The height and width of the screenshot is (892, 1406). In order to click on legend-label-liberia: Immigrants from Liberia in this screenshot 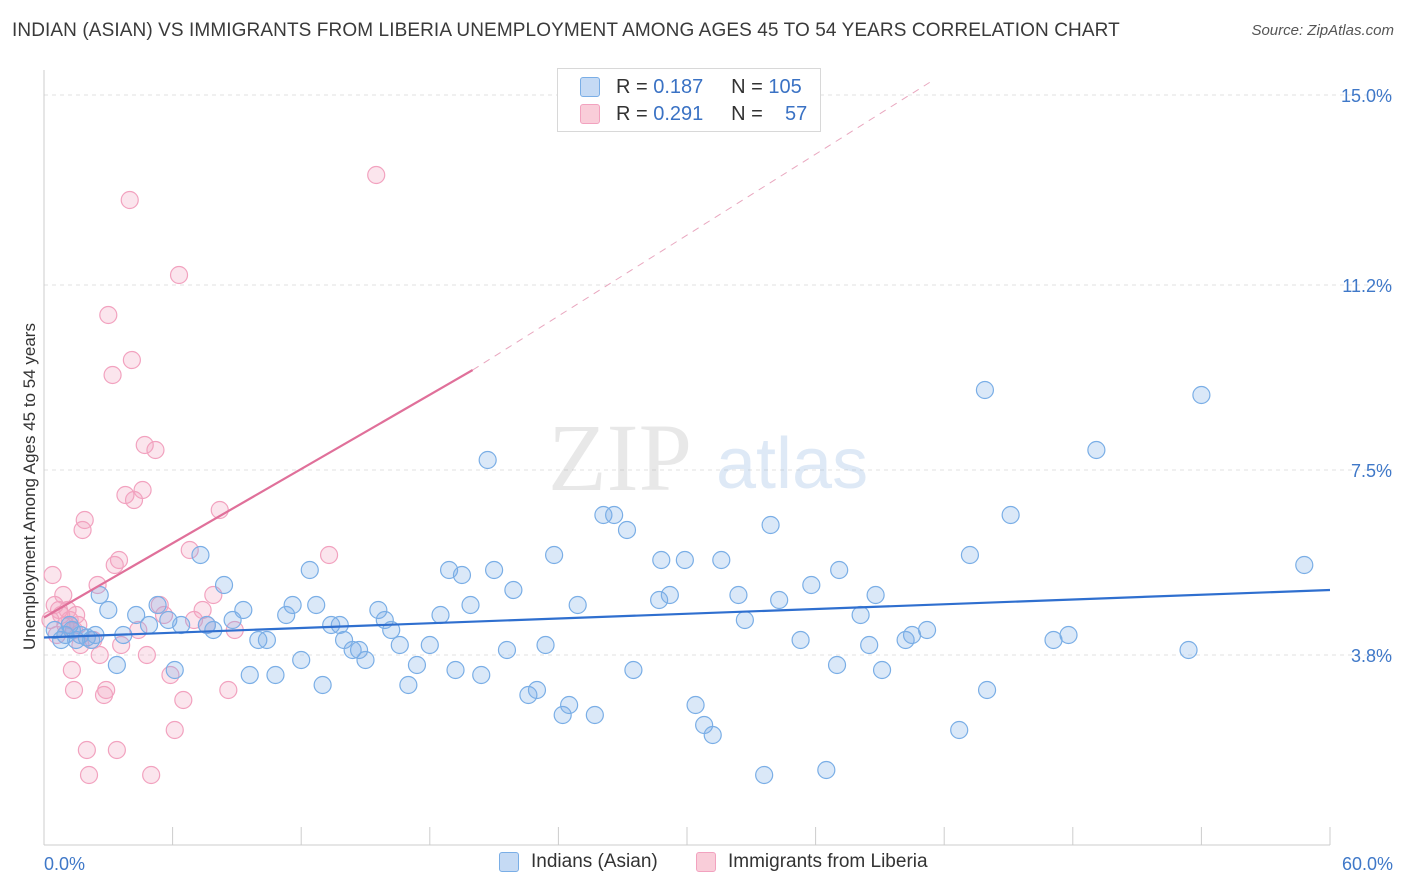, I will do `click(828, 861)`.